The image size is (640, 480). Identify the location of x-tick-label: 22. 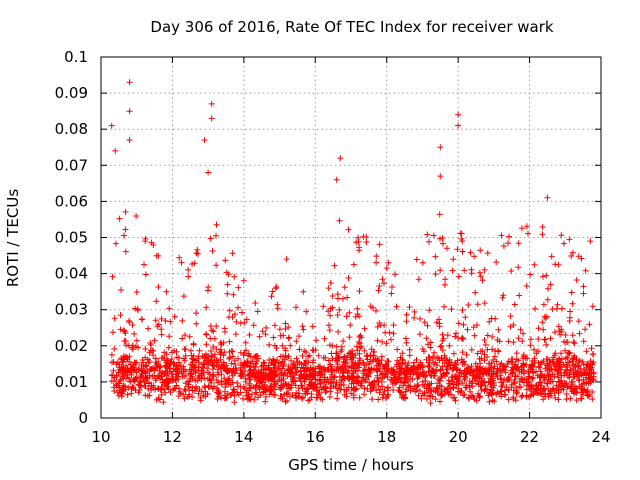
(529, 437).